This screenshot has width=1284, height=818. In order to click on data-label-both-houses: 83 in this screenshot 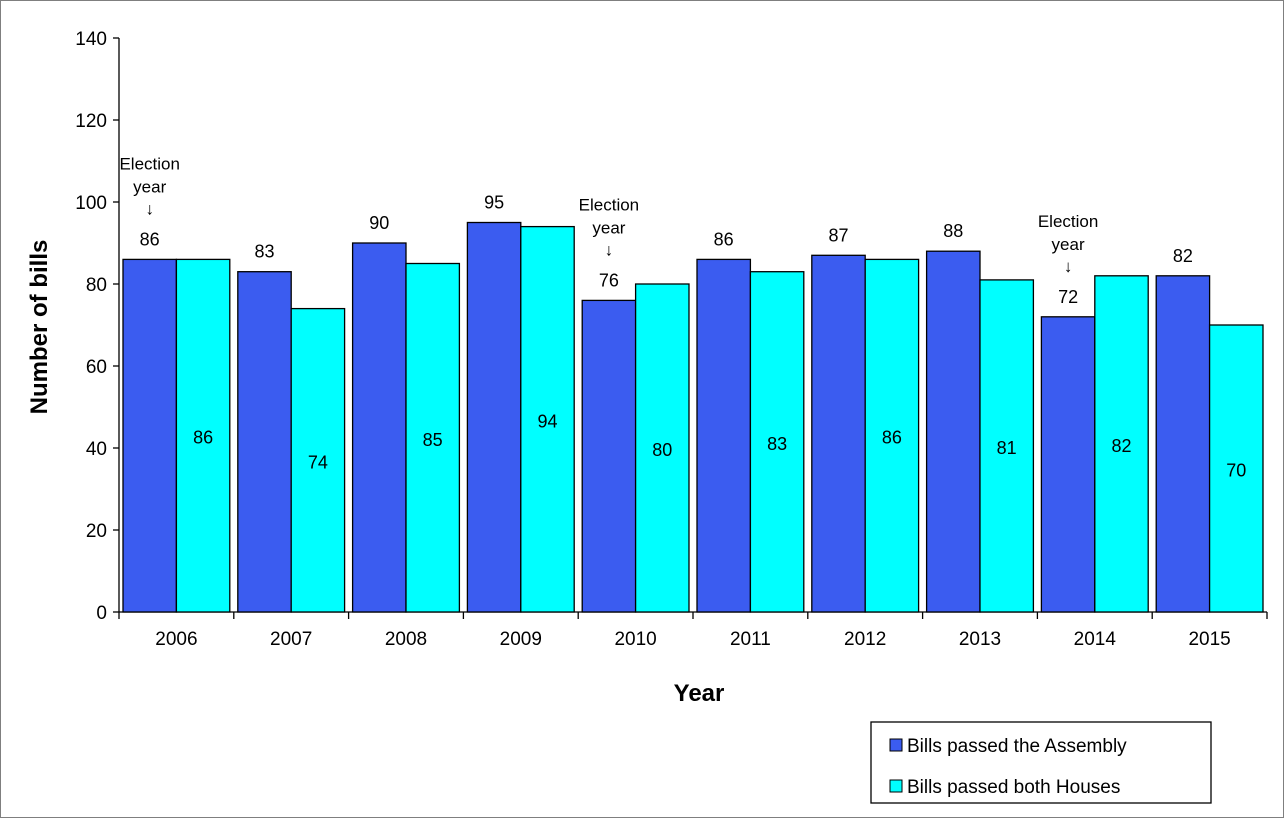, I will do `click(777, 444)`.